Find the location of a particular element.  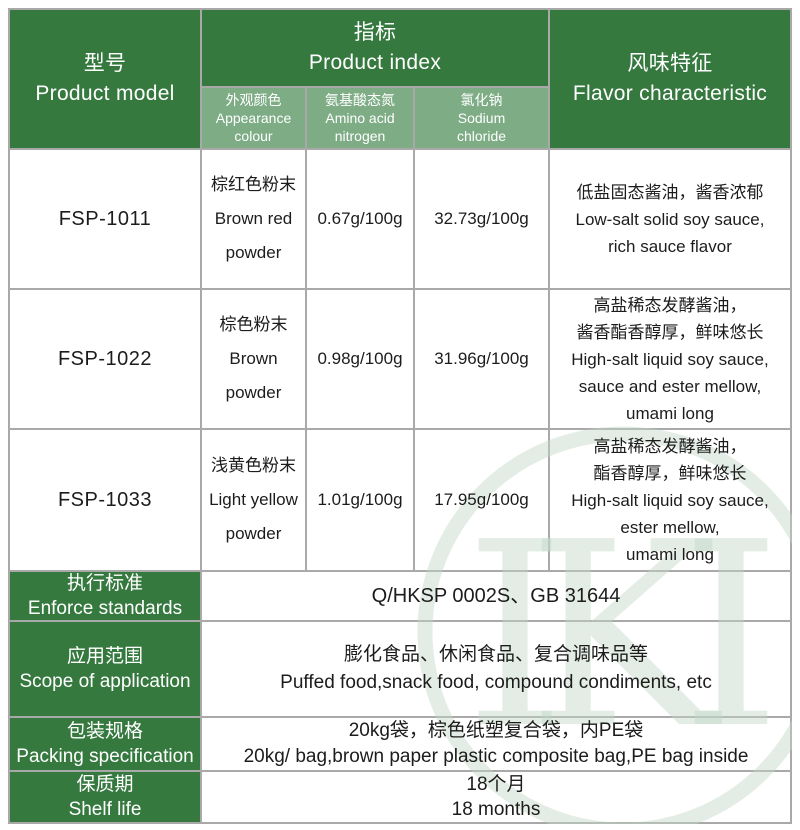

subheader-sodium-chloride-label: 氯化钠 Sodium chloride is located at coordinates (481, 118).